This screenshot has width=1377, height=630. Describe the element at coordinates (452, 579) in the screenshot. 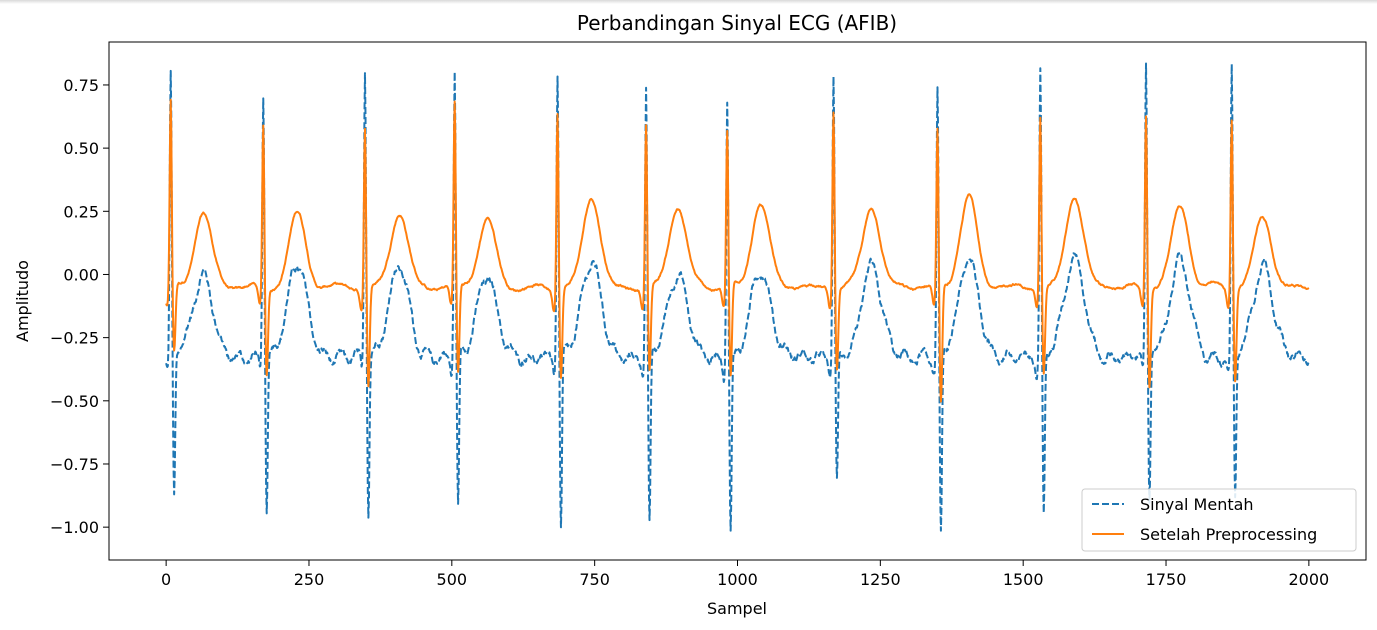

I see `x-tick-label: 500` at that location.